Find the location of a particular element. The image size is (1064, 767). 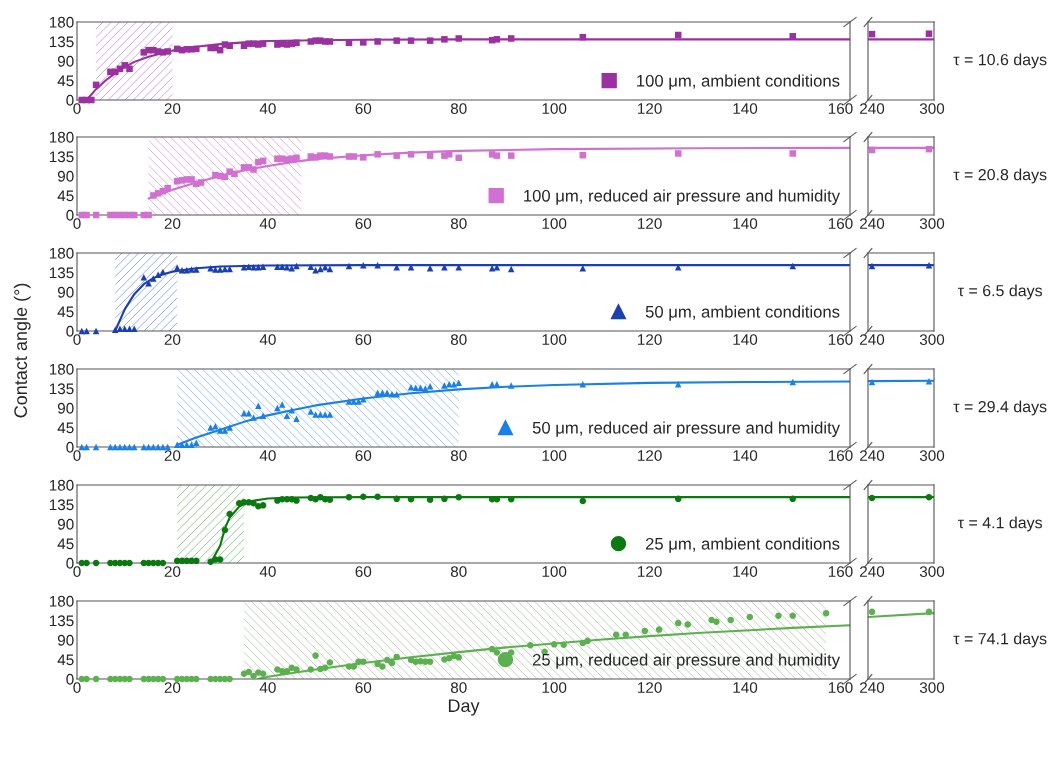

text: τ = 10.6 days is located at coordinates (1000, 61).